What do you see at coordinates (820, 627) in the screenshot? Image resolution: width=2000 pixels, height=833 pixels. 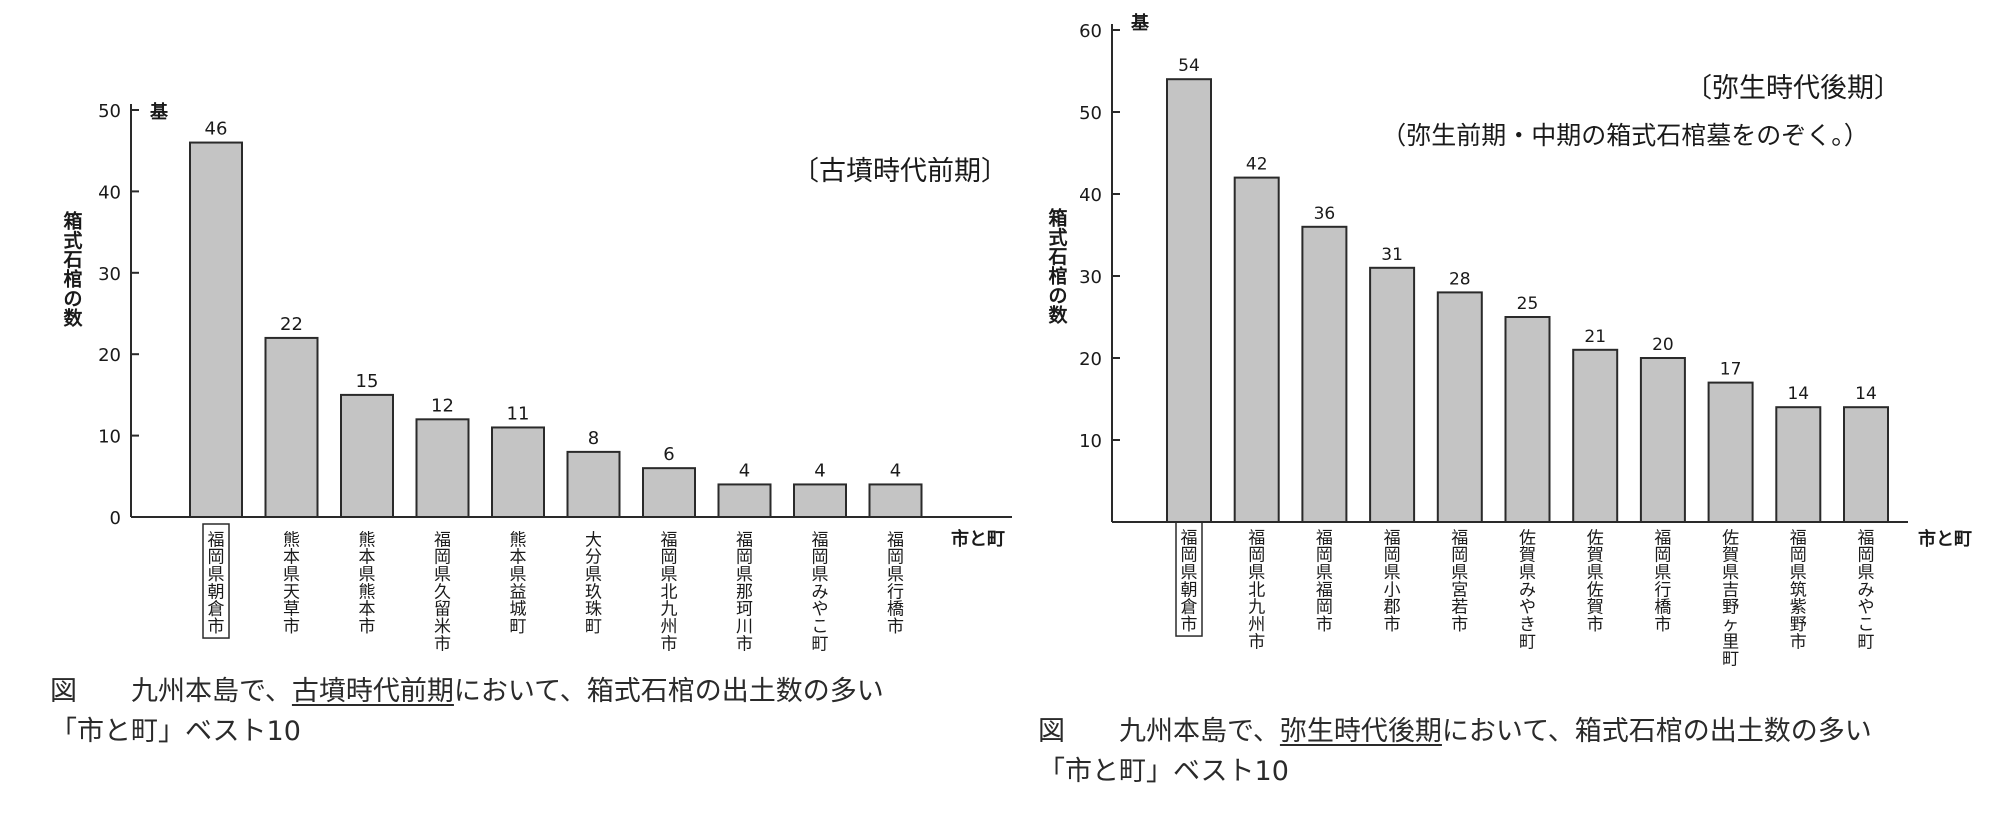 I see `svg-text: こ` at bounding box center [820, 627].